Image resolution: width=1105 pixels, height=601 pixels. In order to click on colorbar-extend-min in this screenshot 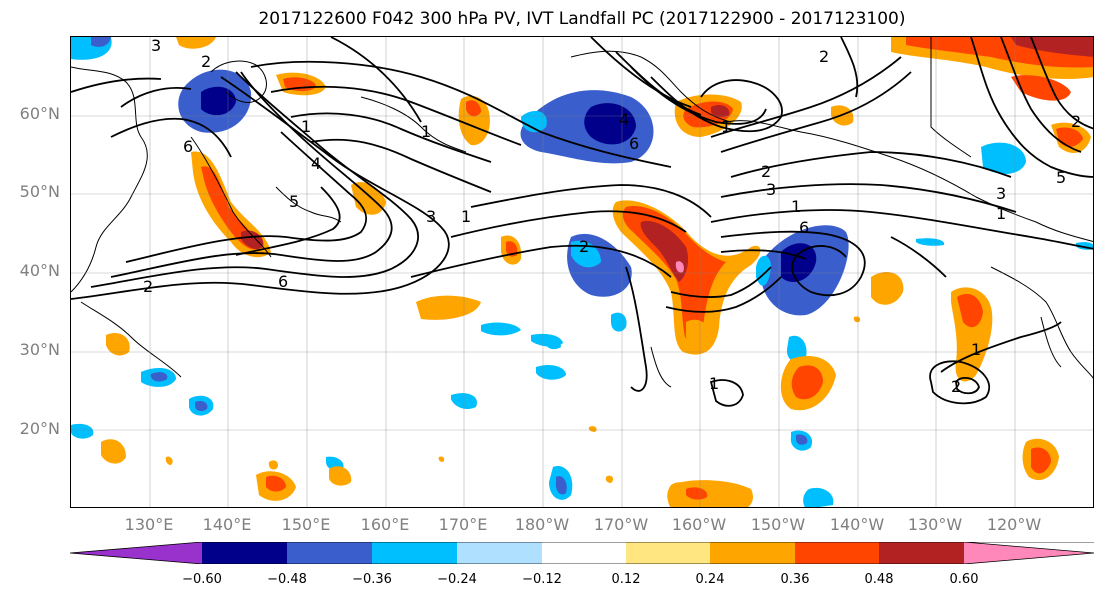, I will do `click(136, 553)`.